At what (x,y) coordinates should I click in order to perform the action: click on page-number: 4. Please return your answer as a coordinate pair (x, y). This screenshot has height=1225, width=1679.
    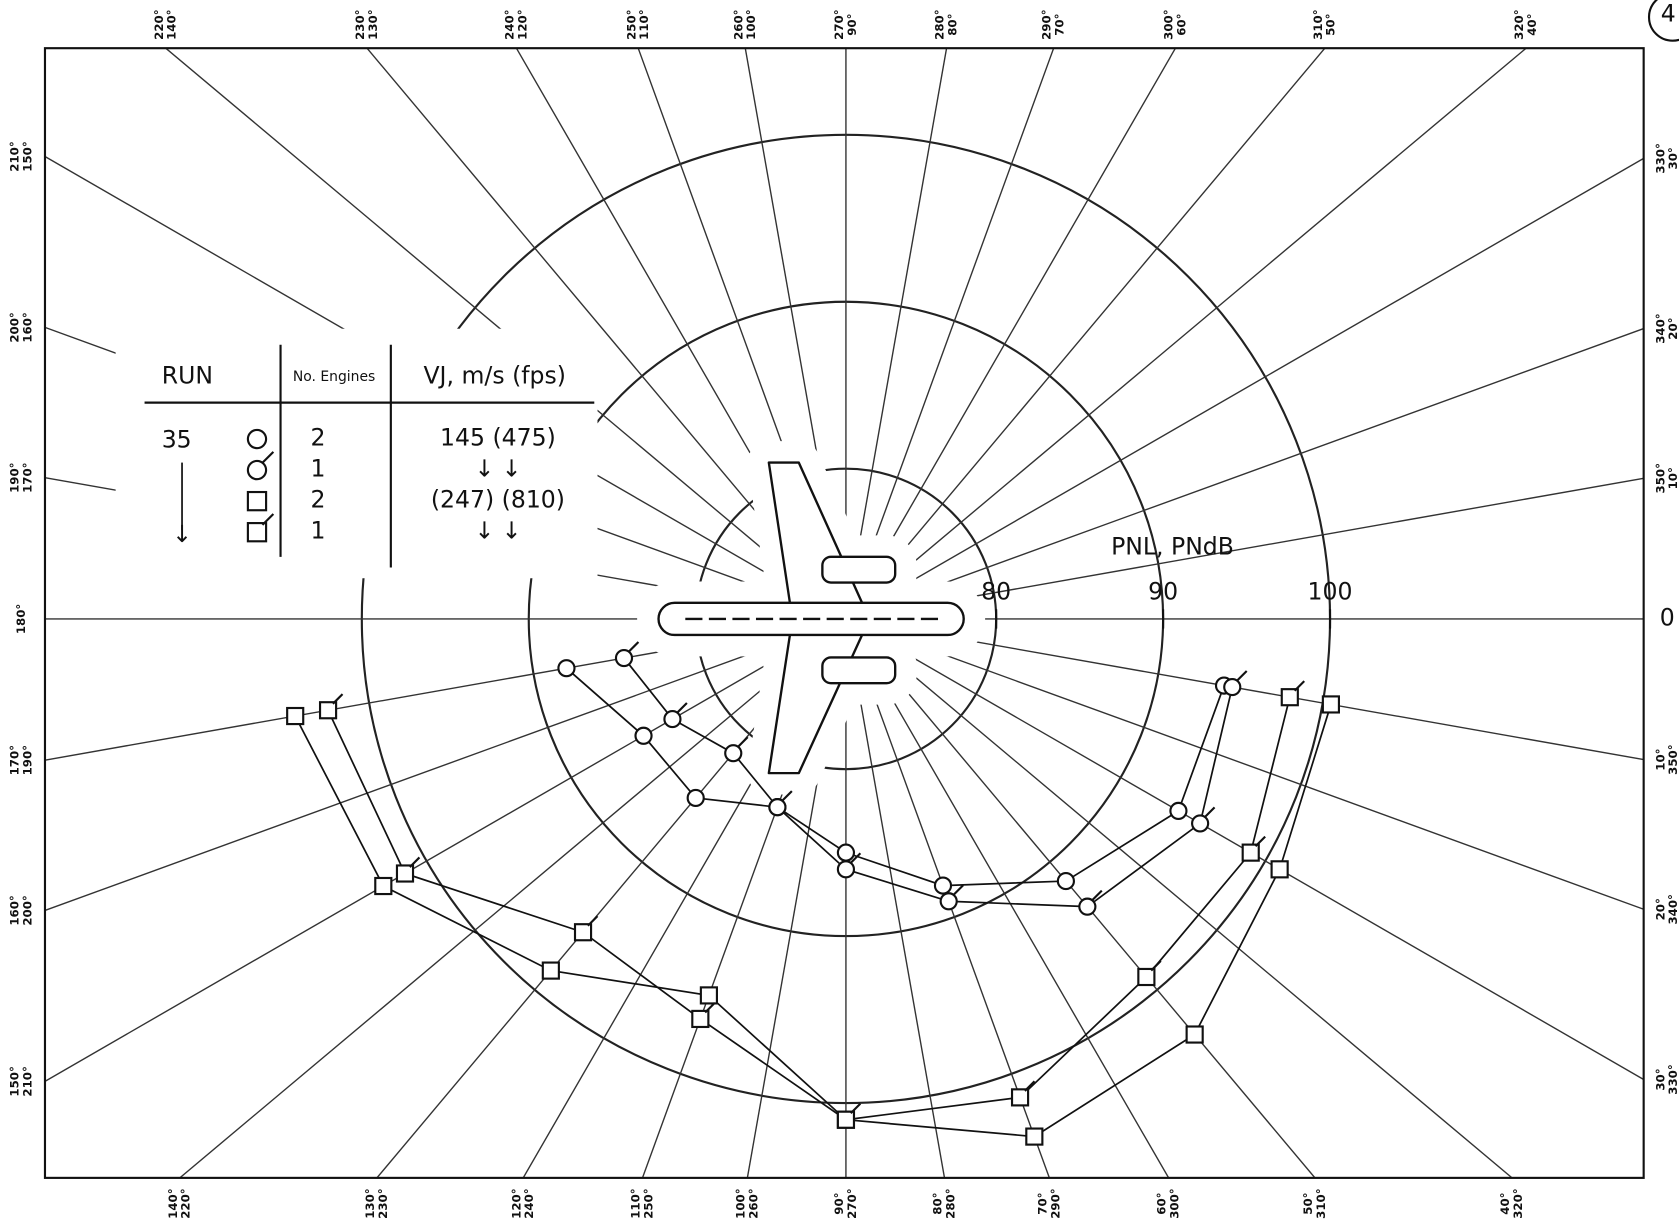
    Looking at the image, I should click on (1668, 13).